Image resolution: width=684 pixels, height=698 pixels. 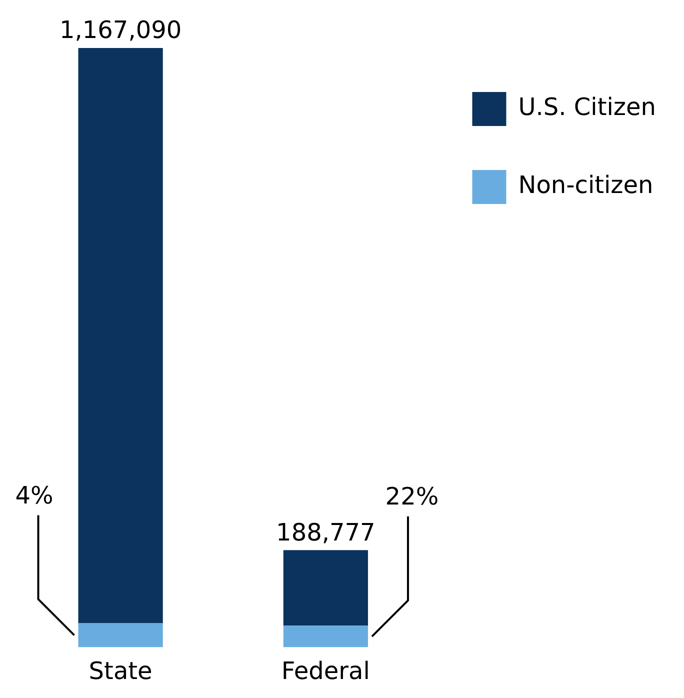 I want to click on annotation: 188,777, so click(x=326, y=532).